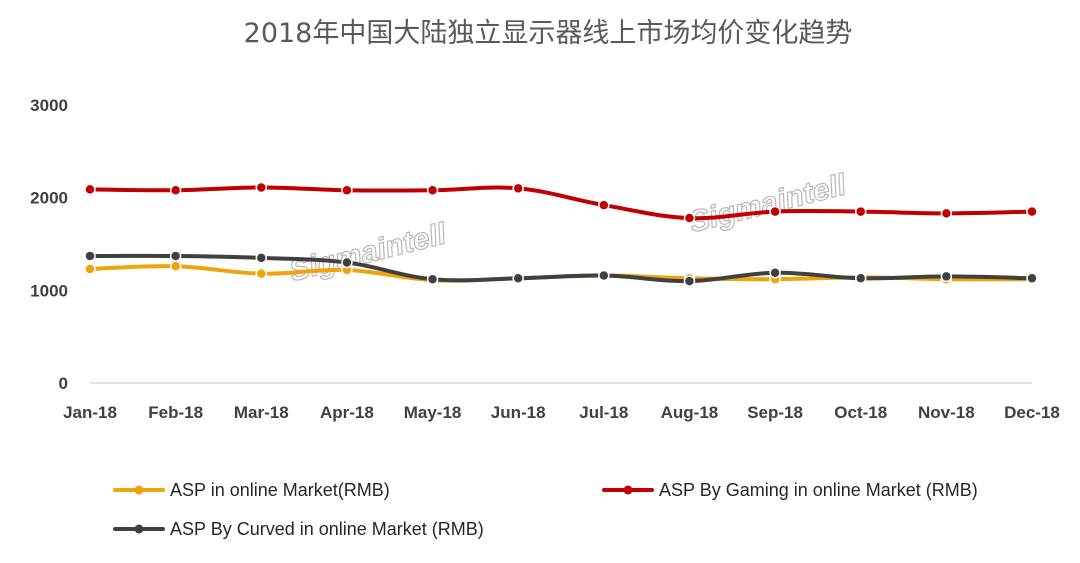 The height and width of the screenshot is (563, 1080). I want to click on legend-item: ASP in online Market(RMB), so click(251, 490).